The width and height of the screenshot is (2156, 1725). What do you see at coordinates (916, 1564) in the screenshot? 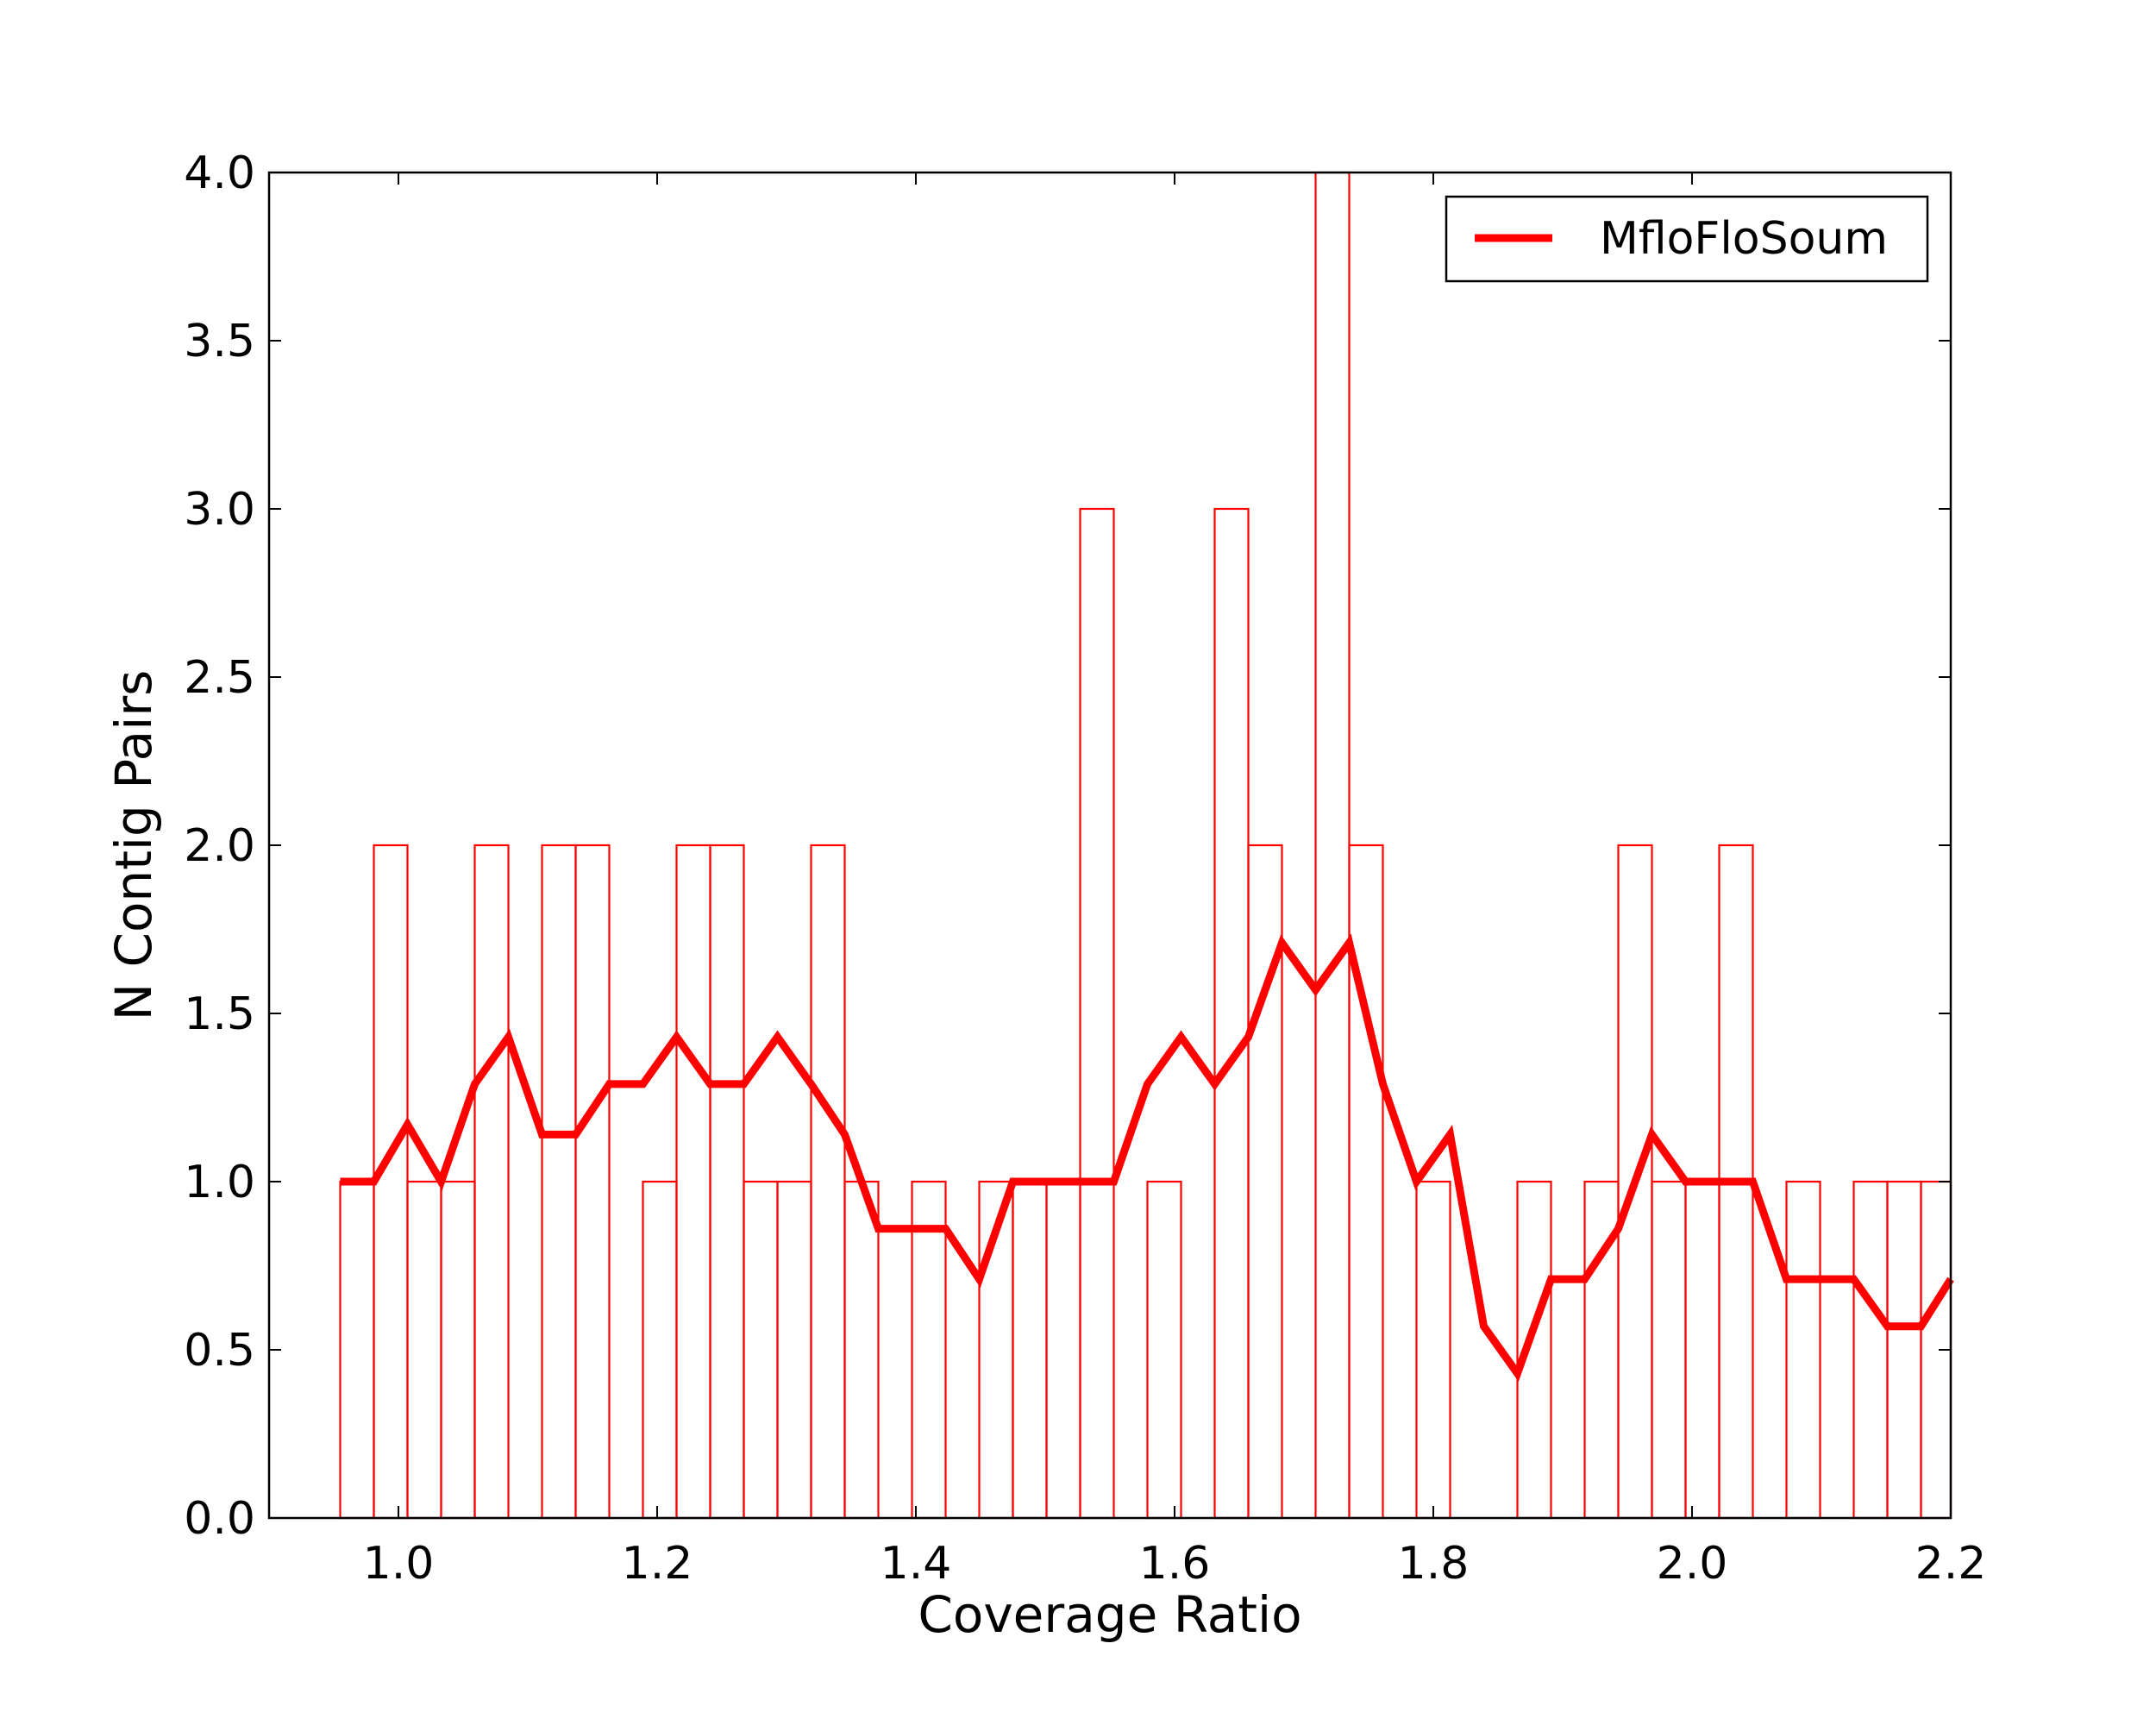
I see `x-tick-label: 1.4` at bounding box center [916, 1564].